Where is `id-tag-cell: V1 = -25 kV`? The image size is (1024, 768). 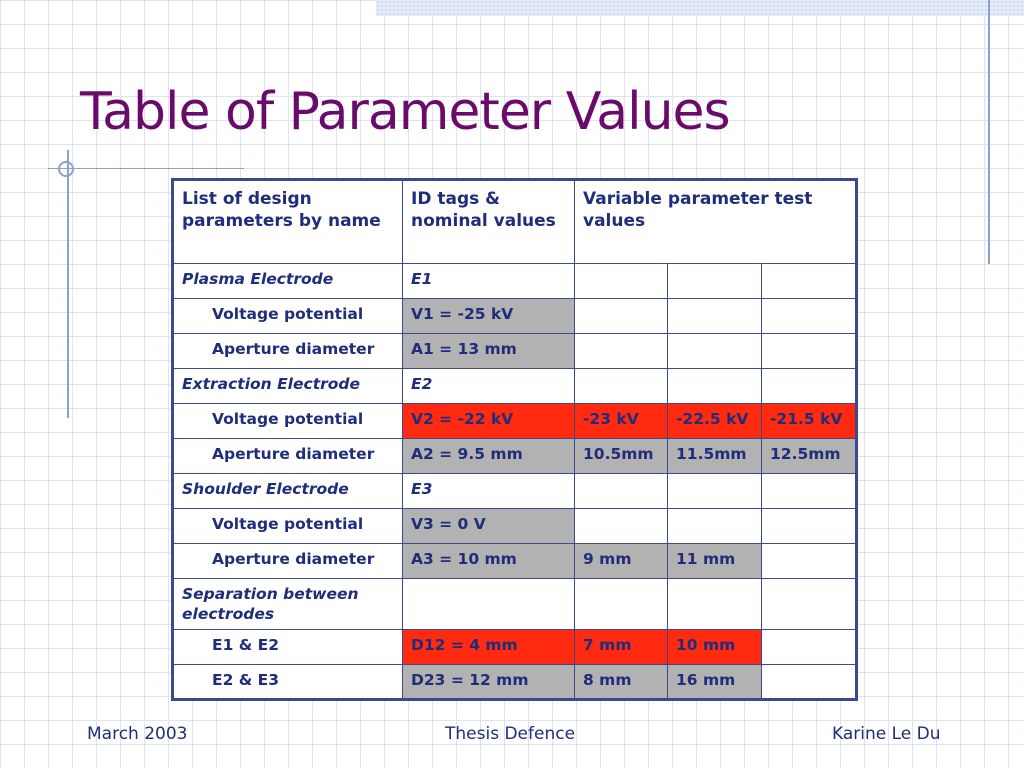 id-tag-cell: V1 = -25 kV is located at coordinates (488, 316).